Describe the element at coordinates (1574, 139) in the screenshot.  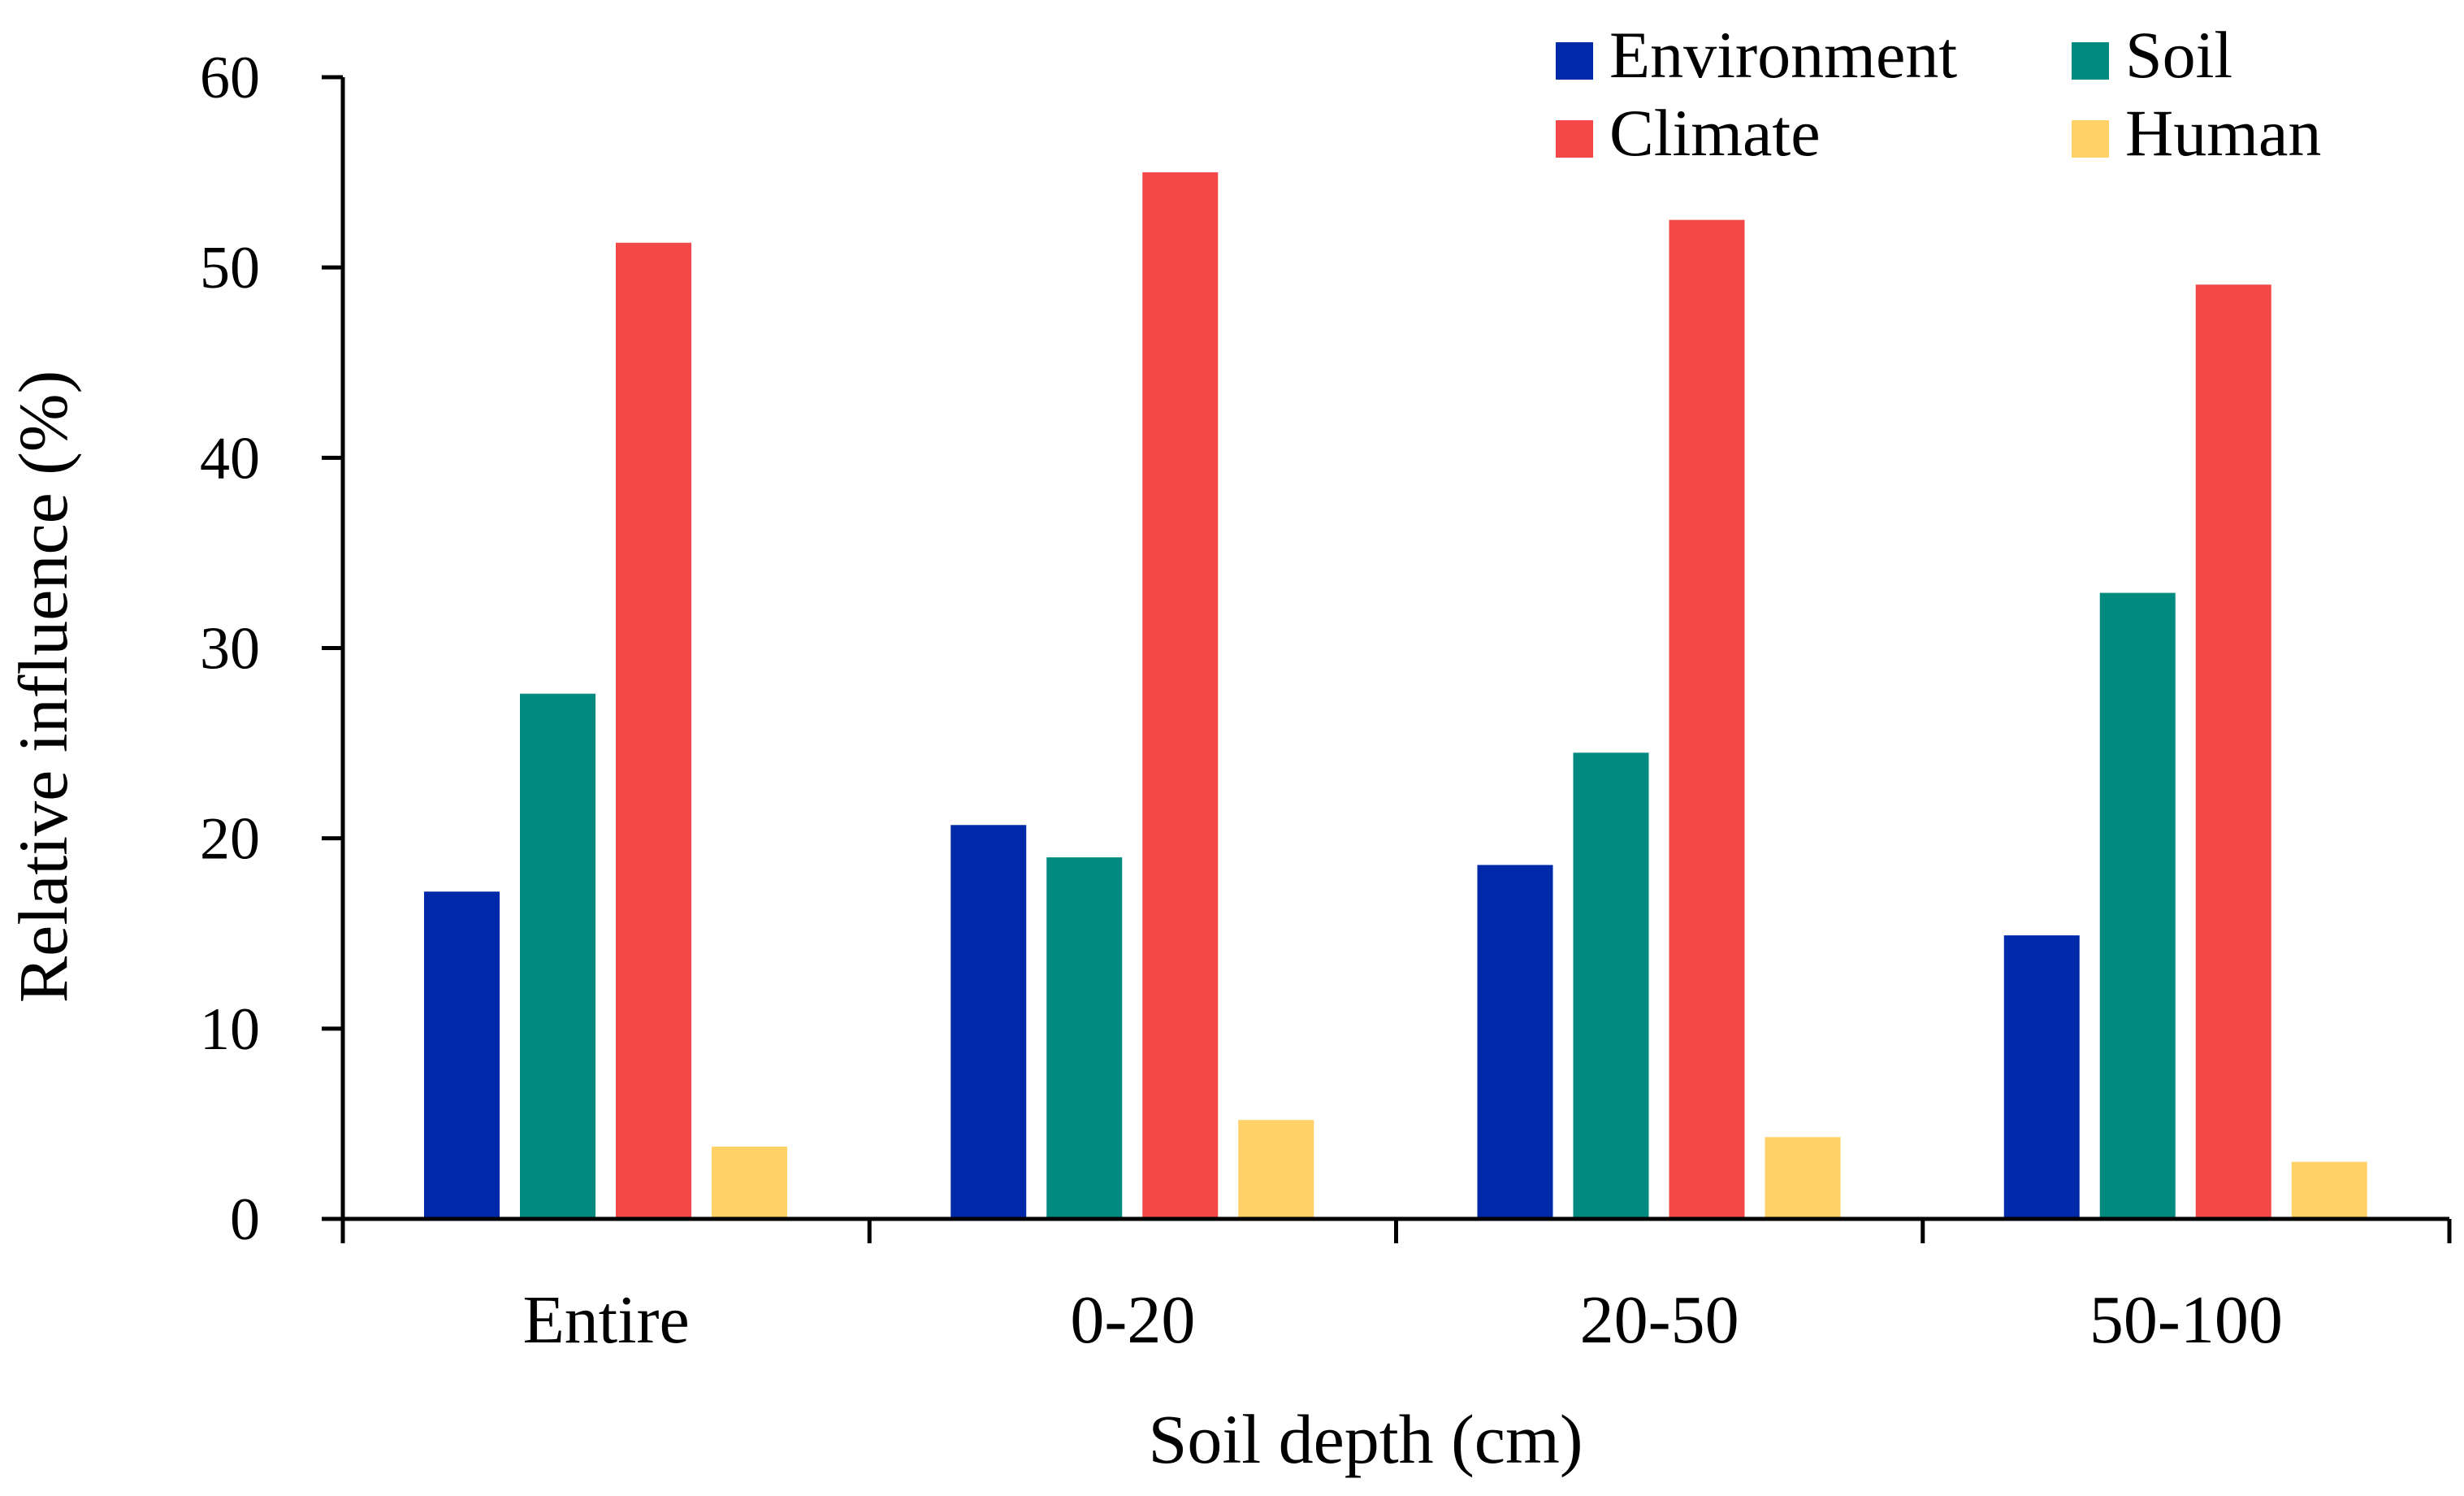
I see `legend-swatch-climate` at that location.